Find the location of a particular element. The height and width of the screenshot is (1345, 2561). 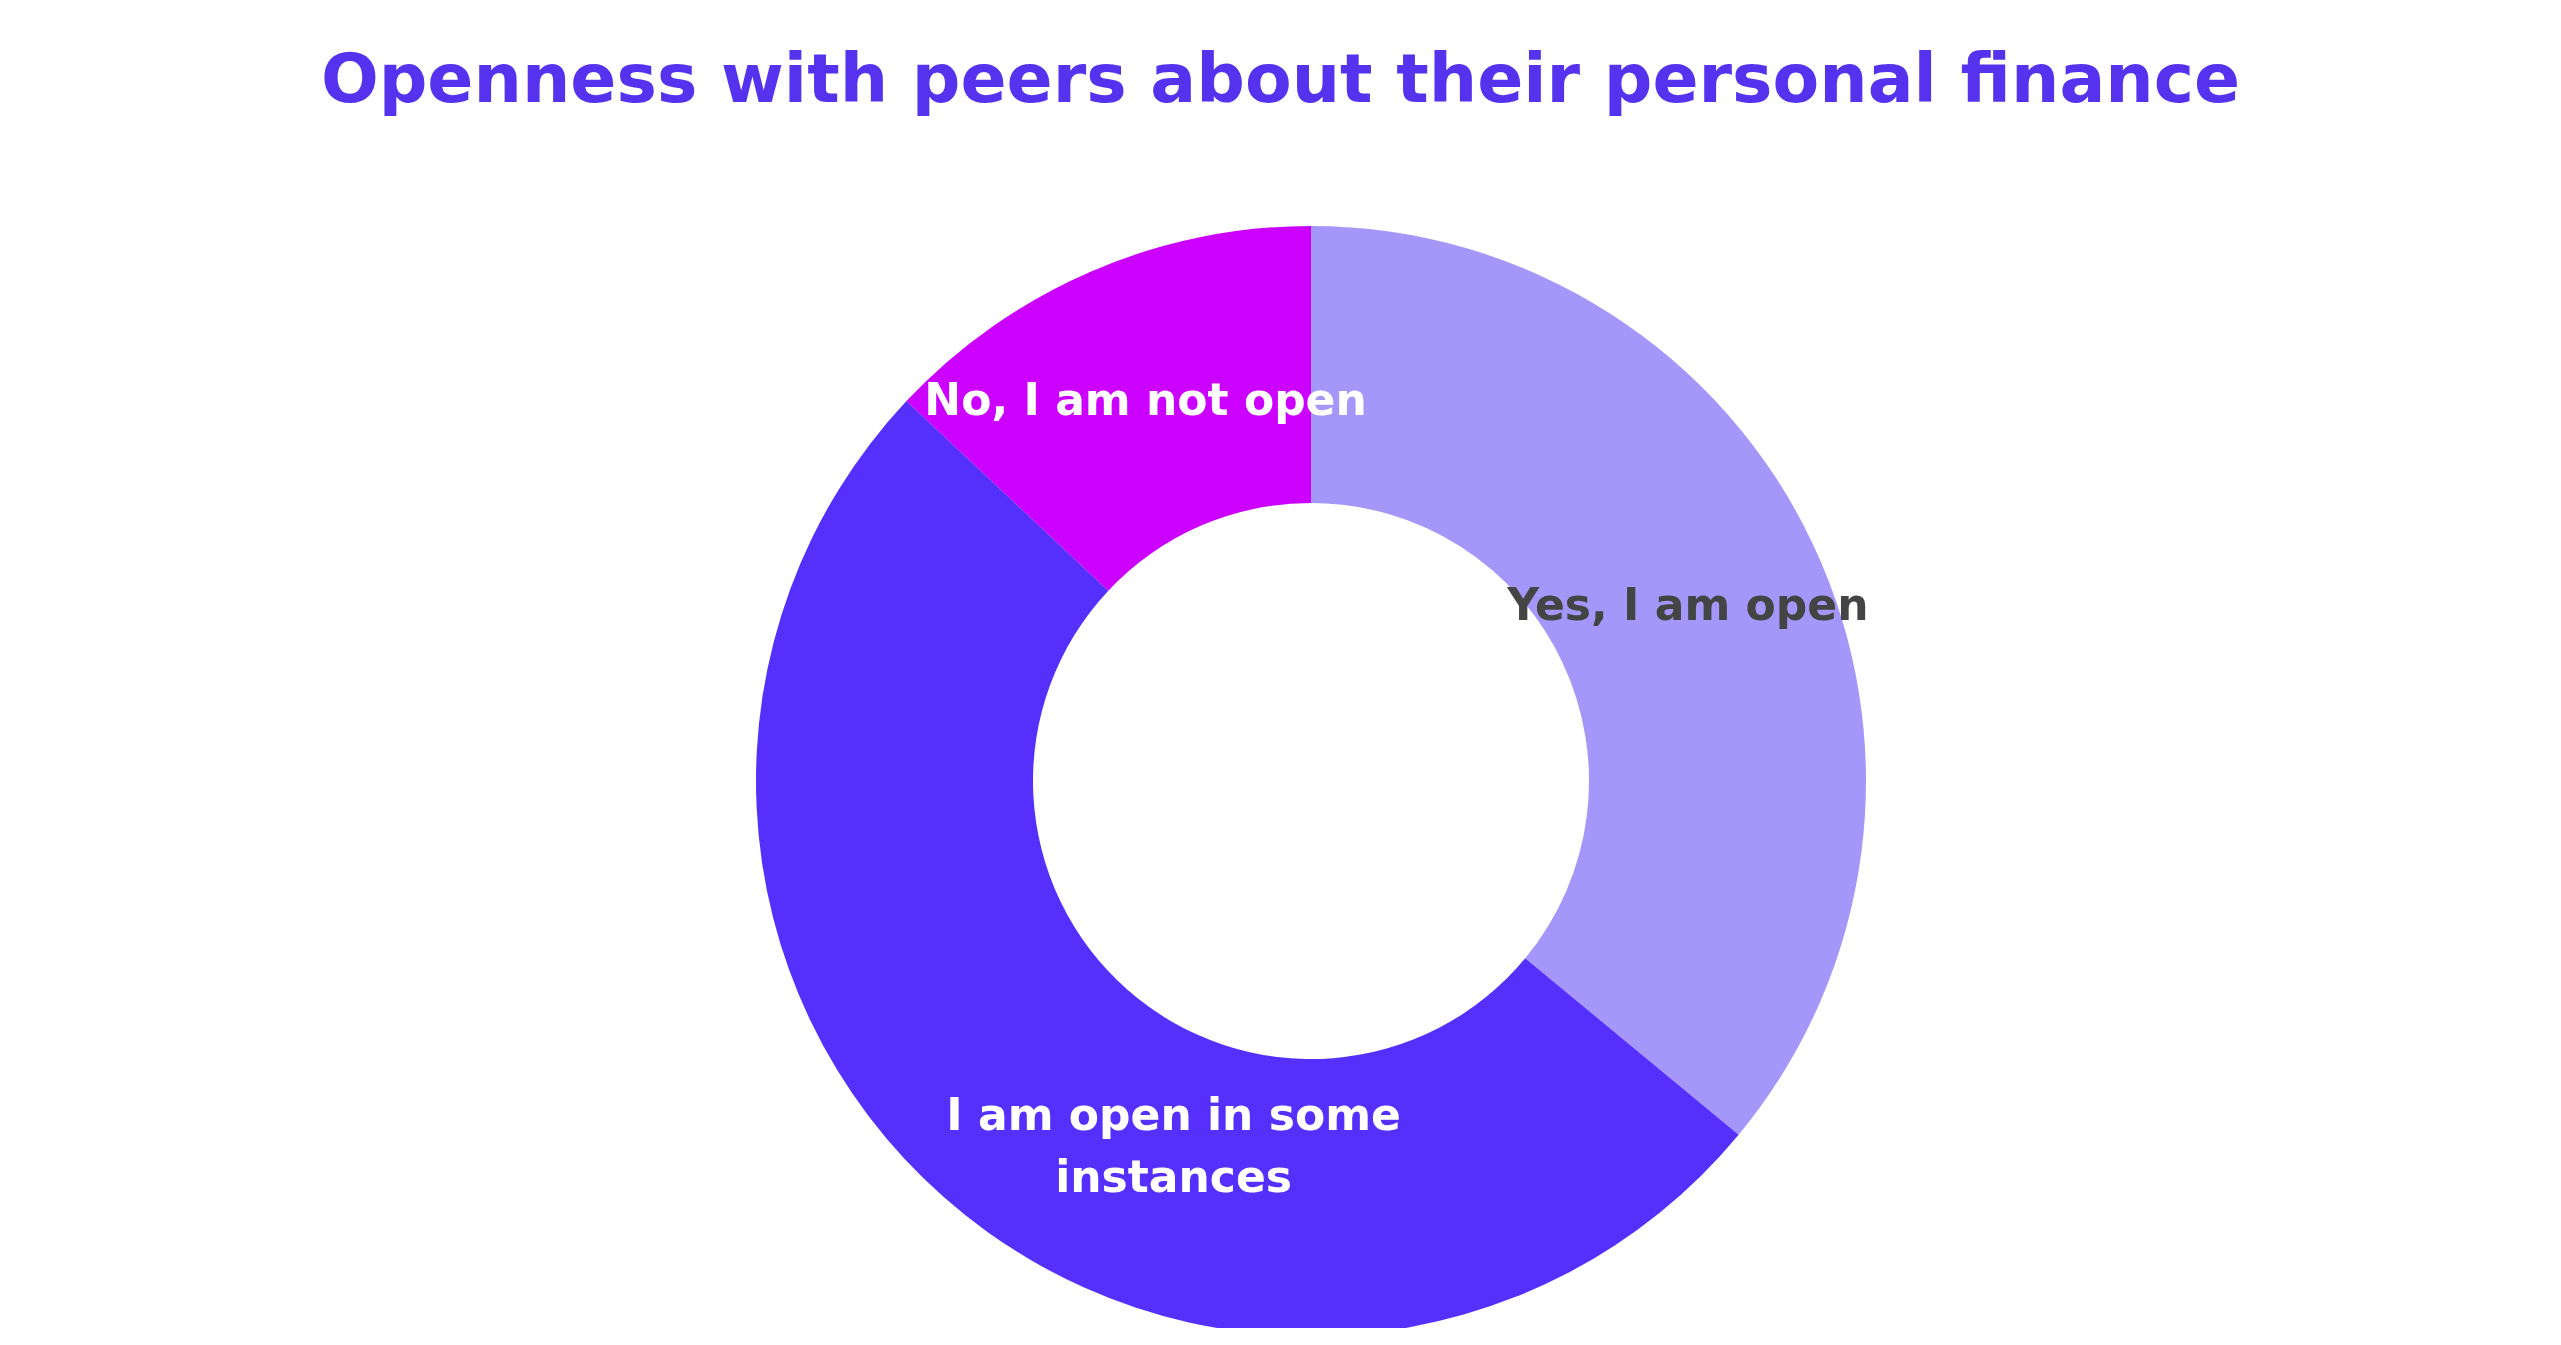

chart-title: Openness with peers about their personal finance is located at coordinates (1280, 78).